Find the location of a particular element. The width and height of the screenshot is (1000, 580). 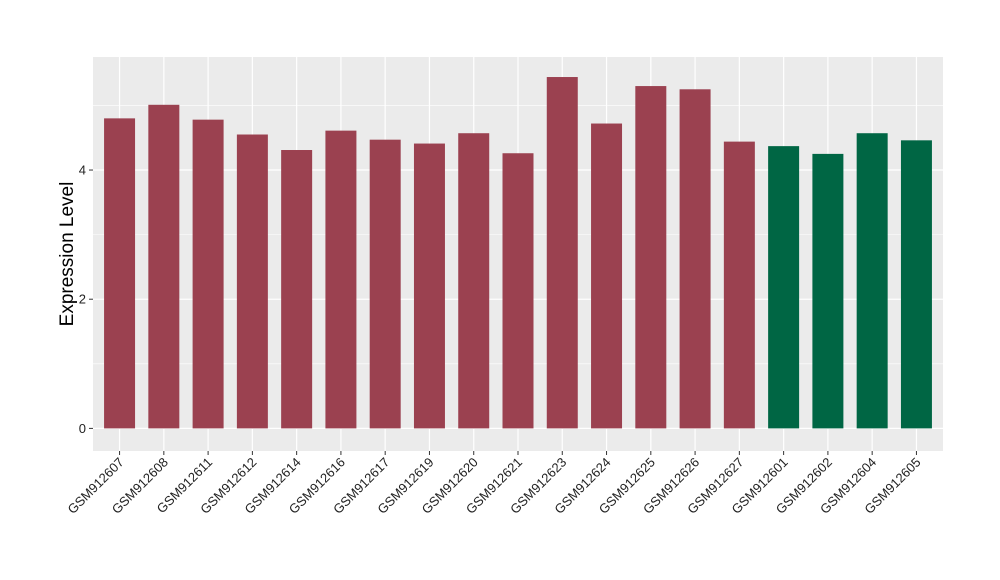

bar-GSM912601 is located at coordinates (784, 287).